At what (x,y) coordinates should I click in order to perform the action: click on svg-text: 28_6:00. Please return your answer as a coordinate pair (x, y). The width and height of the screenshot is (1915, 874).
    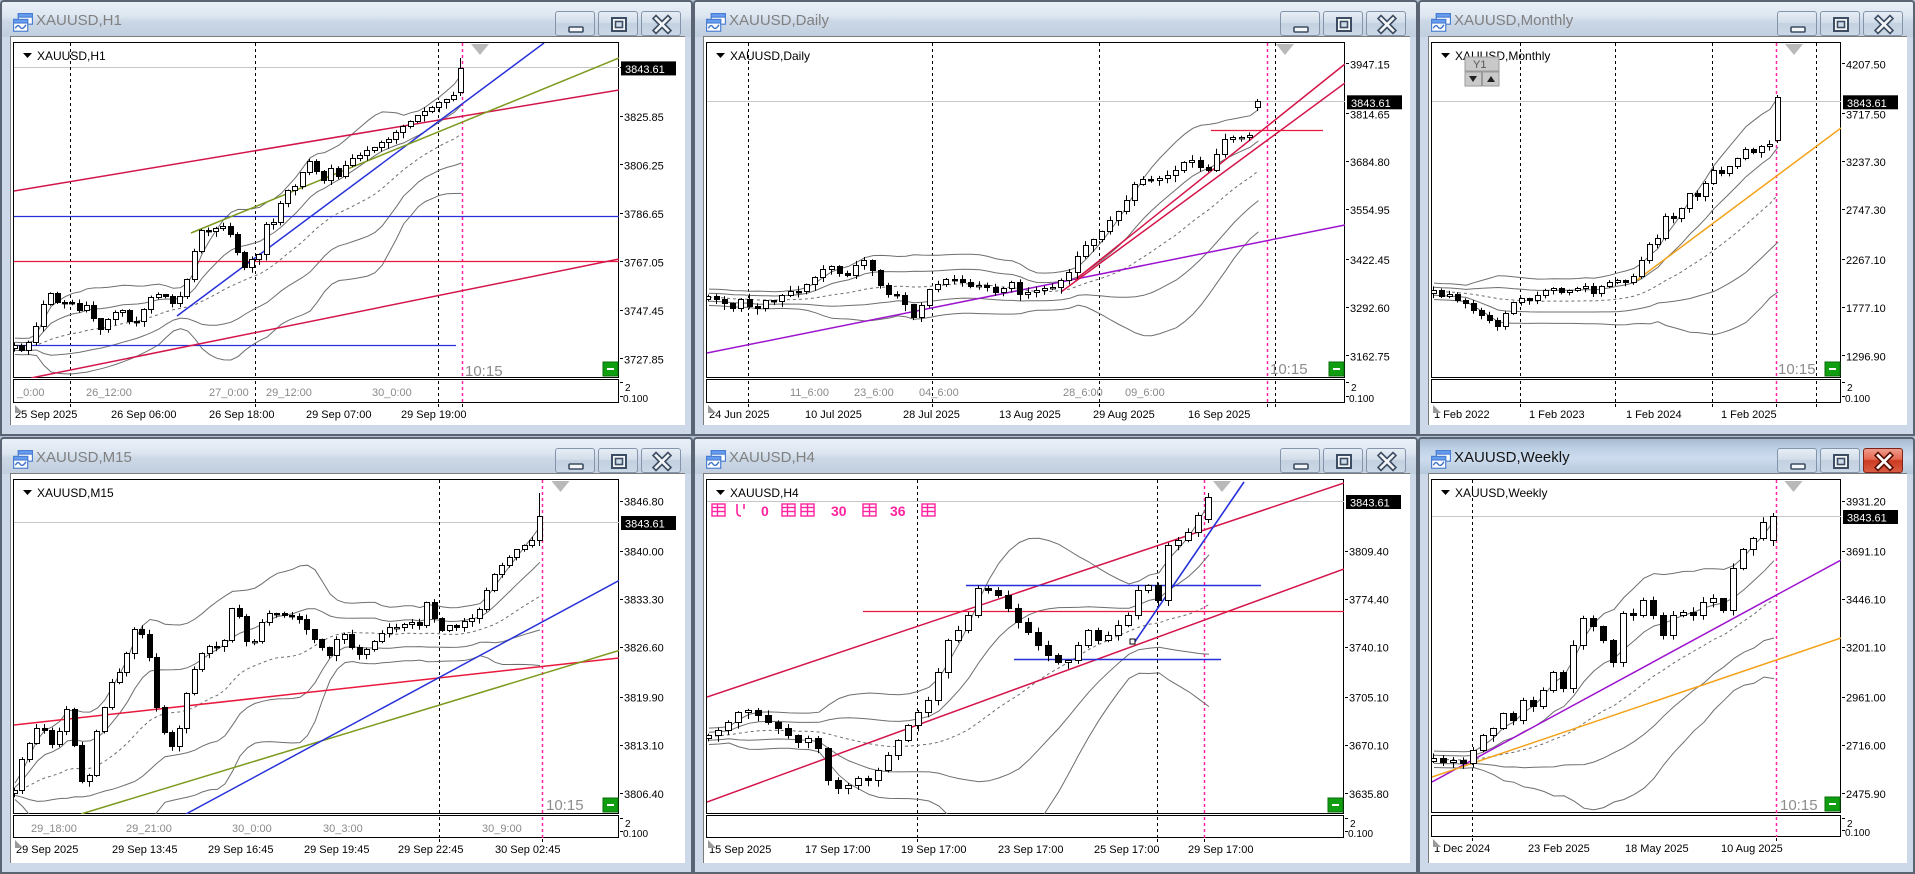
    Looking at the image, I should click on (1083, 393).